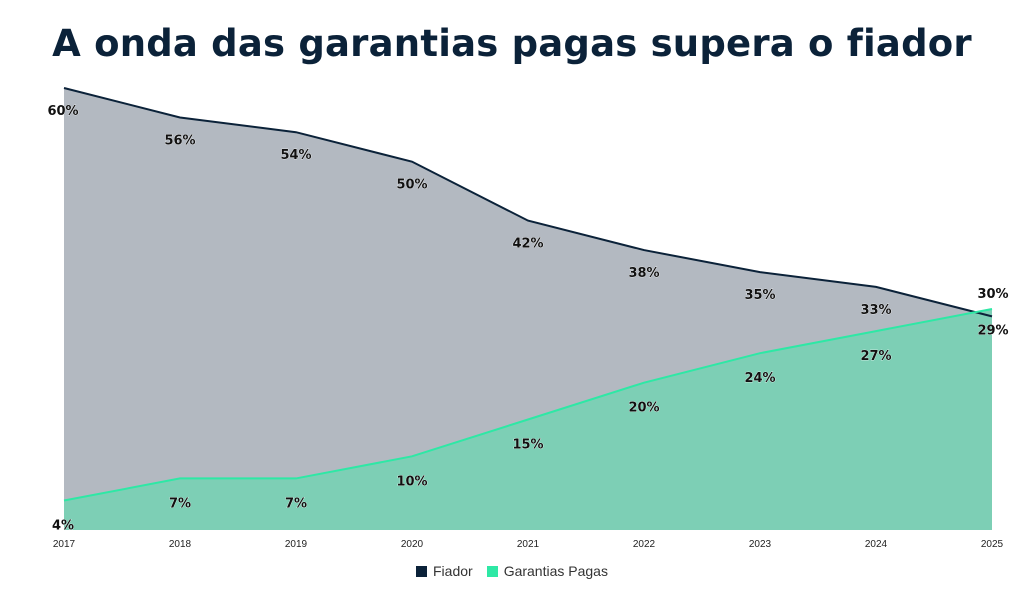 The image size is (1024, 603). I want to click on legend-swatch-garantias-pagas, so click(492, 571).